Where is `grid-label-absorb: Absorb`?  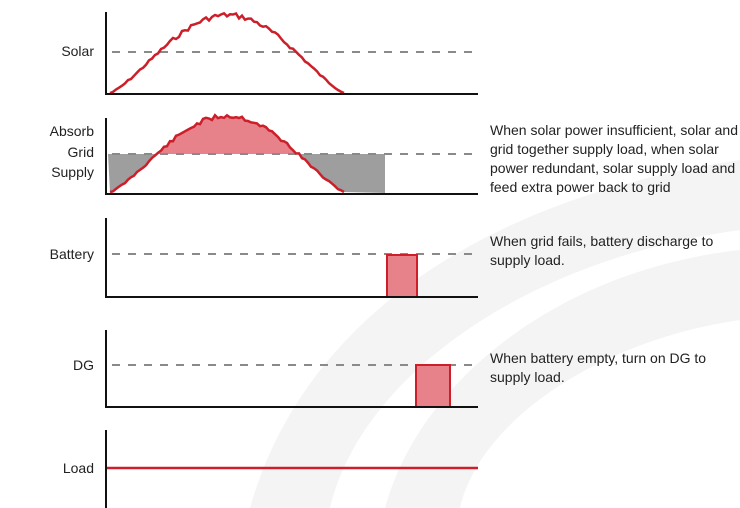 grid-label-absorb: Absorb is located at coordinates (71, 131).